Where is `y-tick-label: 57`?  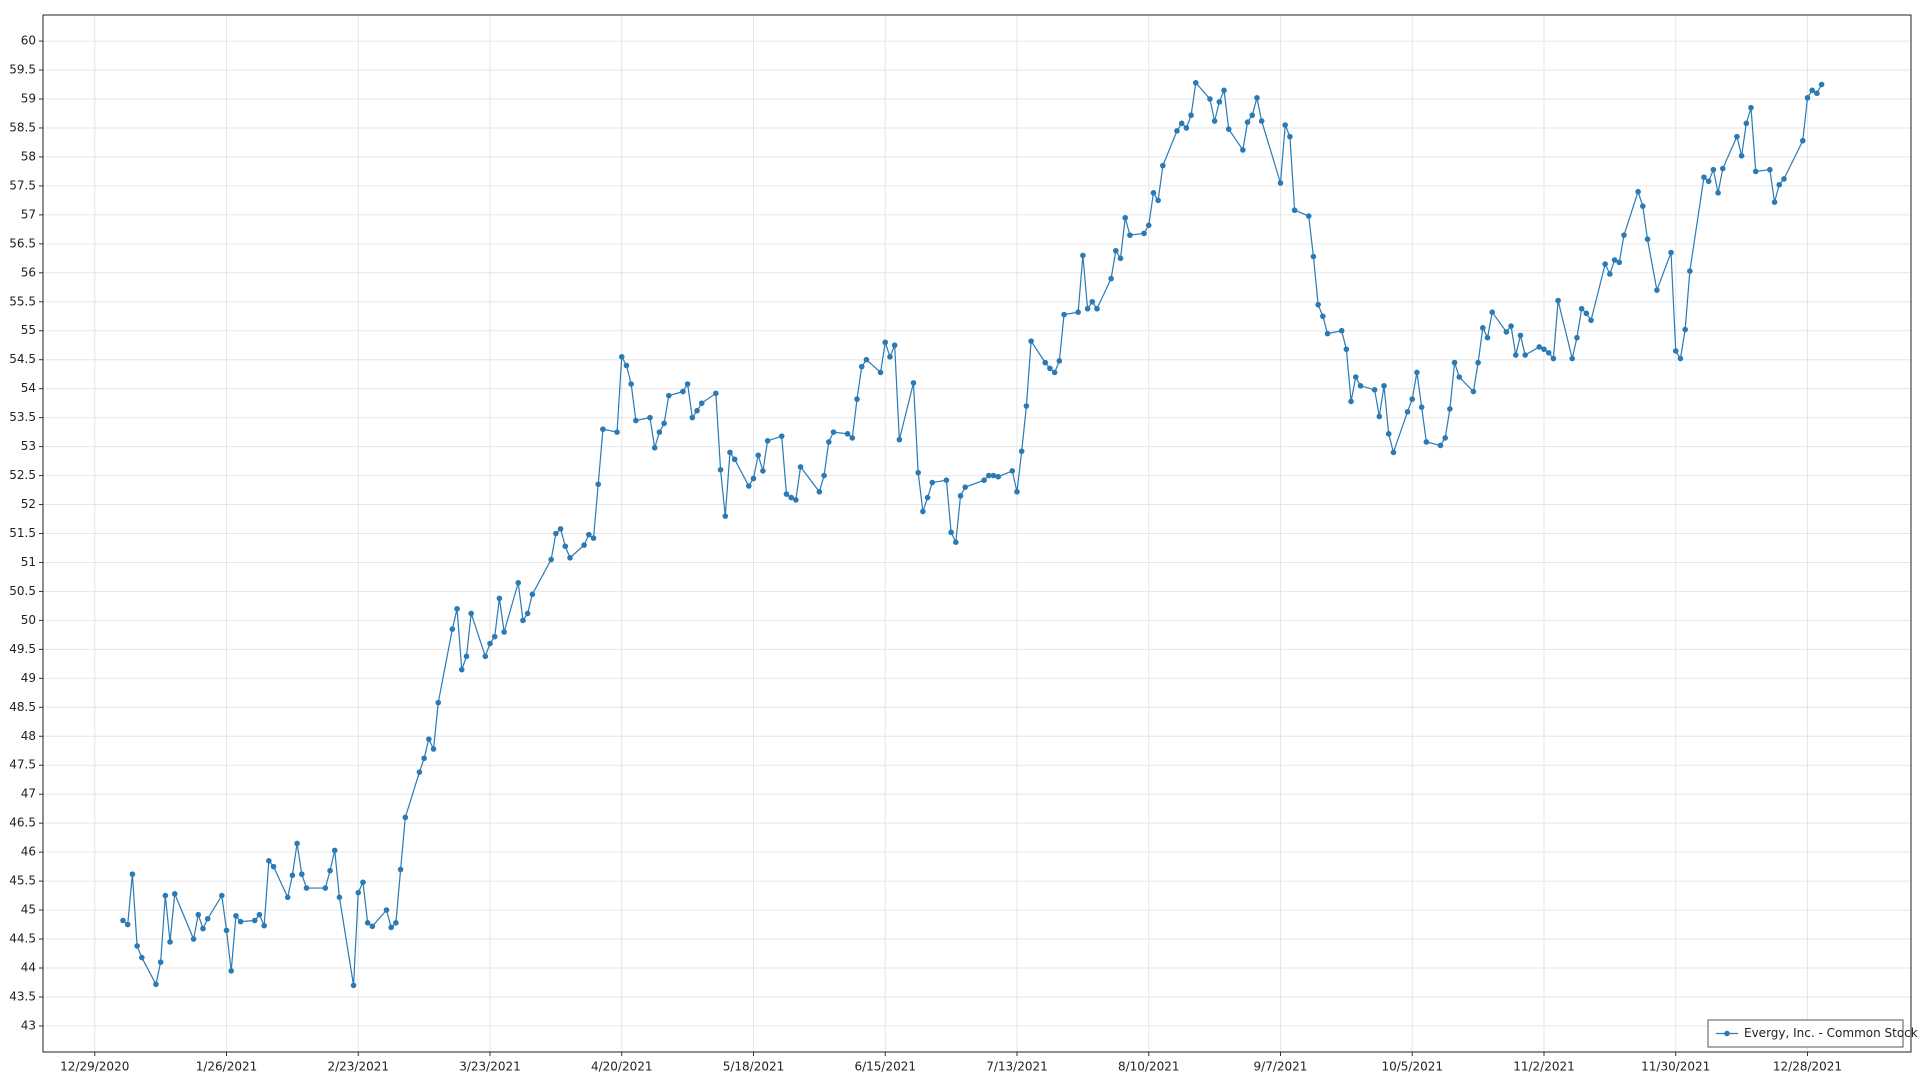 y-tick-label: 57 is located at coordinates (28, 214).